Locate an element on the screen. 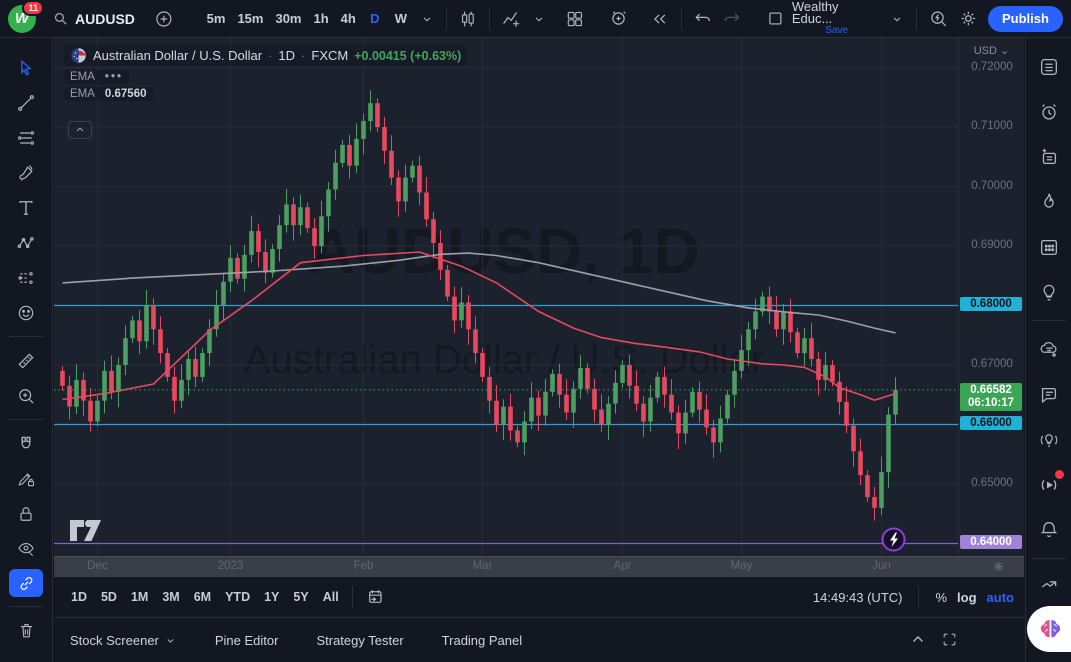 The image size is (1071, 662). percent-scale-toggle: % is located at coordinates (941, 597).